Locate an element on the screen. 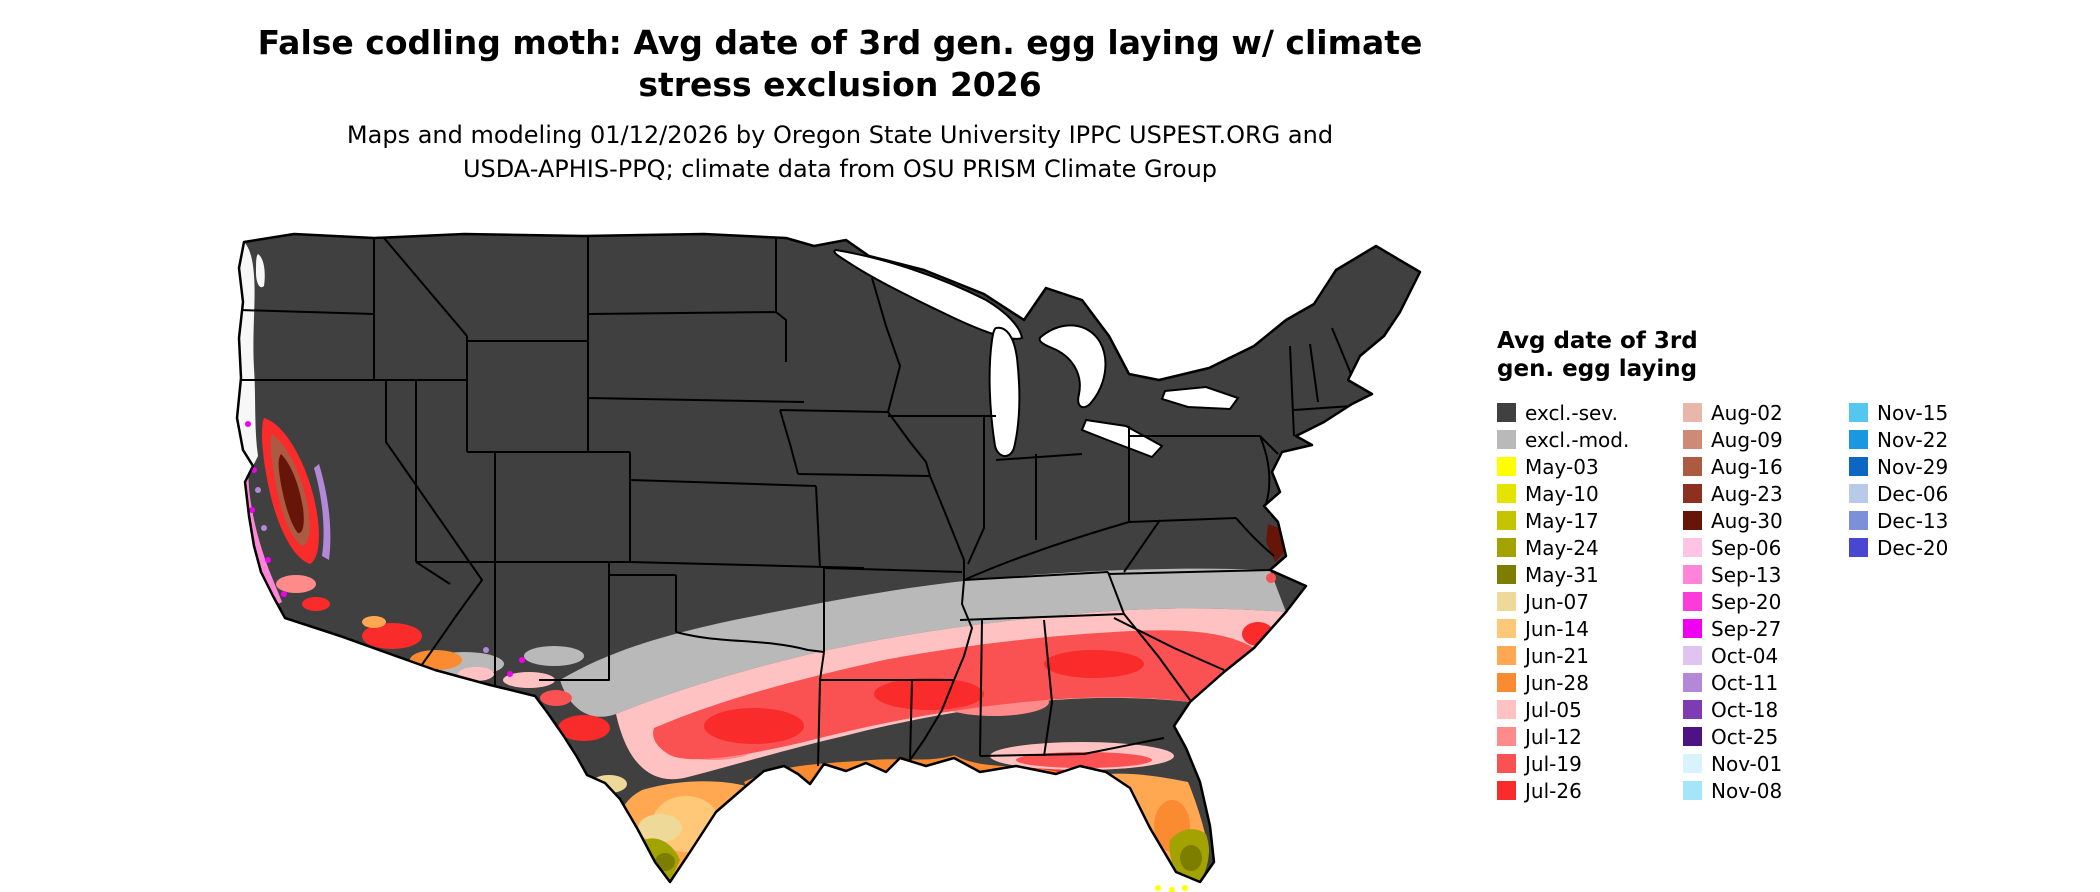 This screenshot has width=2100, height=892. legend-label: excl.-sev. is located at coordinates (1571, 412).